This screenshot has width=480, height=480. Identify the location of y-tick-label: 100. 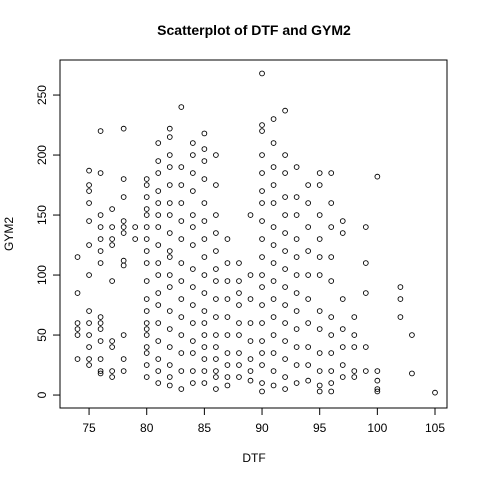
(42, 275).